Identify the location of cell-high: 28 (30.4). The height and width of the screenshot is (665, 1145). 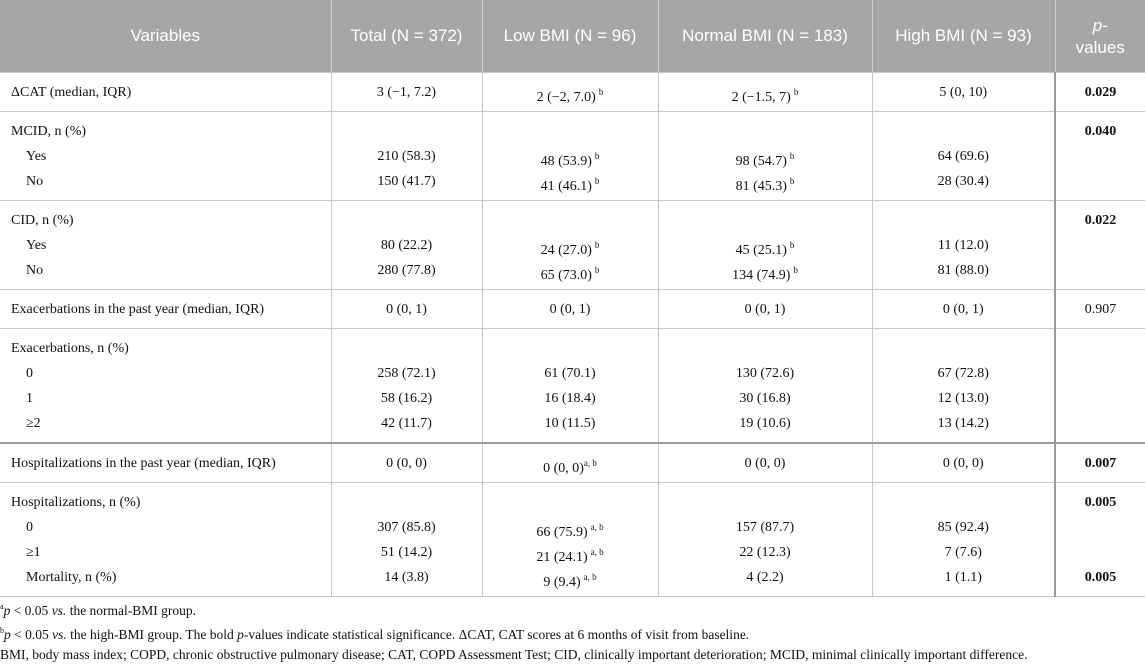
(963, 181).